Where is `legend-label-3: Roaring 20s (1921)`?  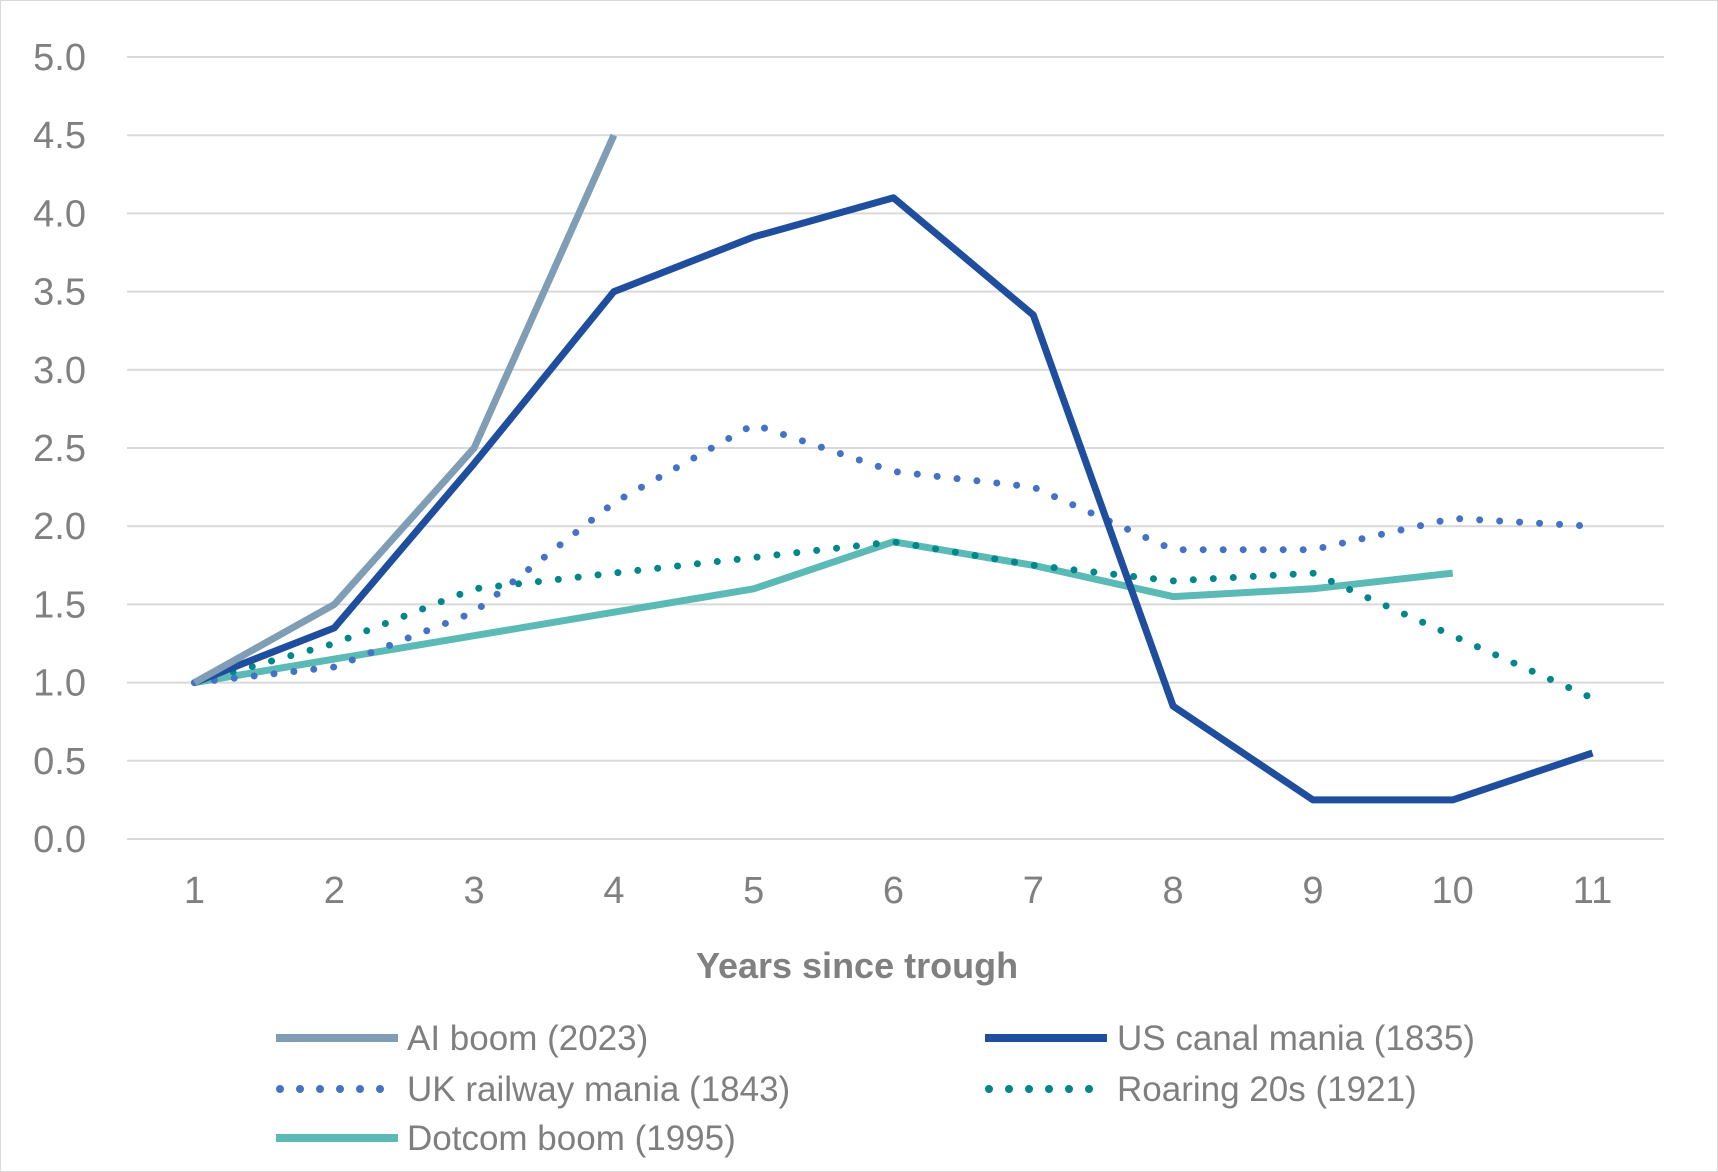
legend-label-3: Roaring 20s (1921) is located at coordinates (1267, 1089).